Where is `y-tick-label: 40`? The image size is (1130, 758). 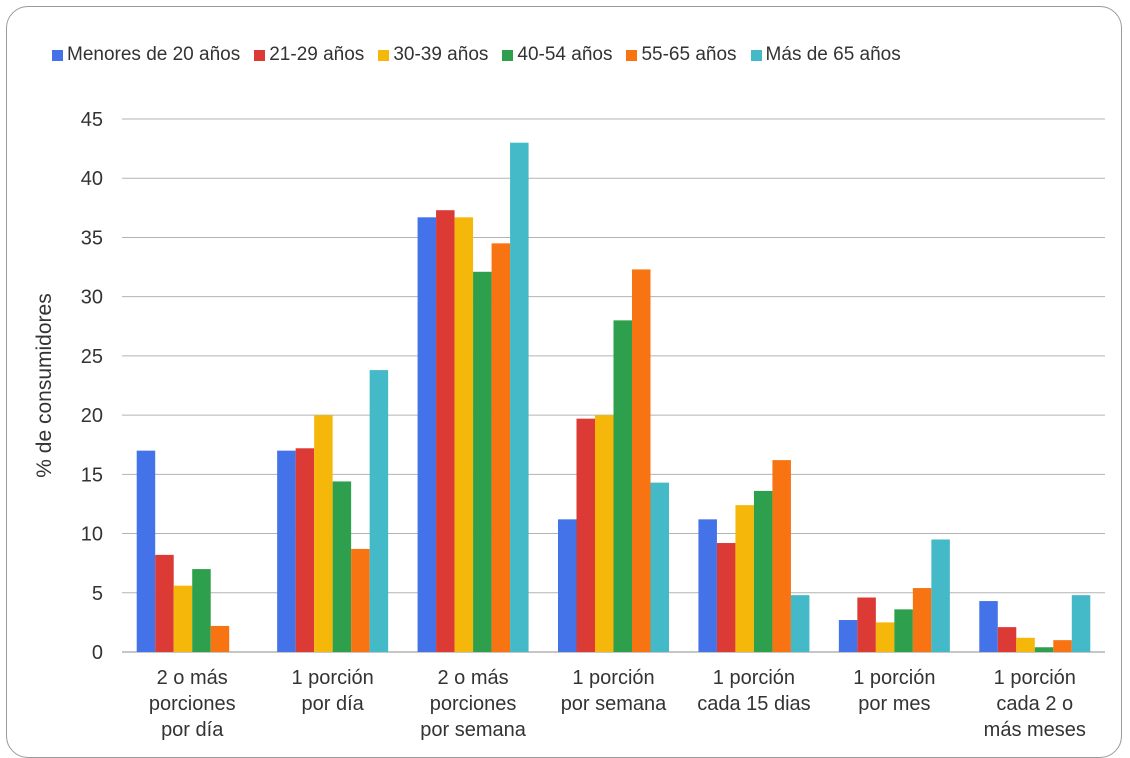 y-tick-label: 40 is located at coordinates (92, 179).